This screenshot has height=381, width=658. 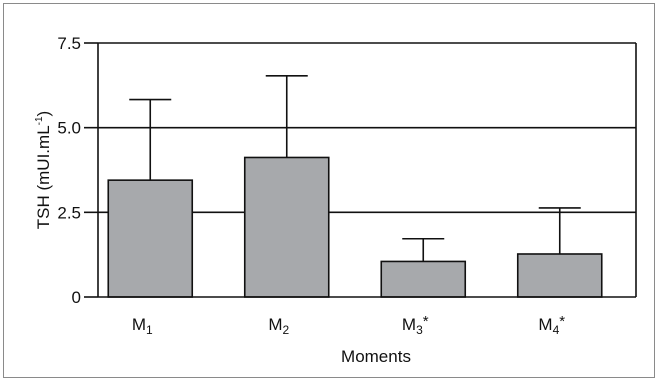 What do you see at coordinates (69, 43) in the screenshot?
I see `y-tick-label-3: 7.5` at bounding box center [69, 43].